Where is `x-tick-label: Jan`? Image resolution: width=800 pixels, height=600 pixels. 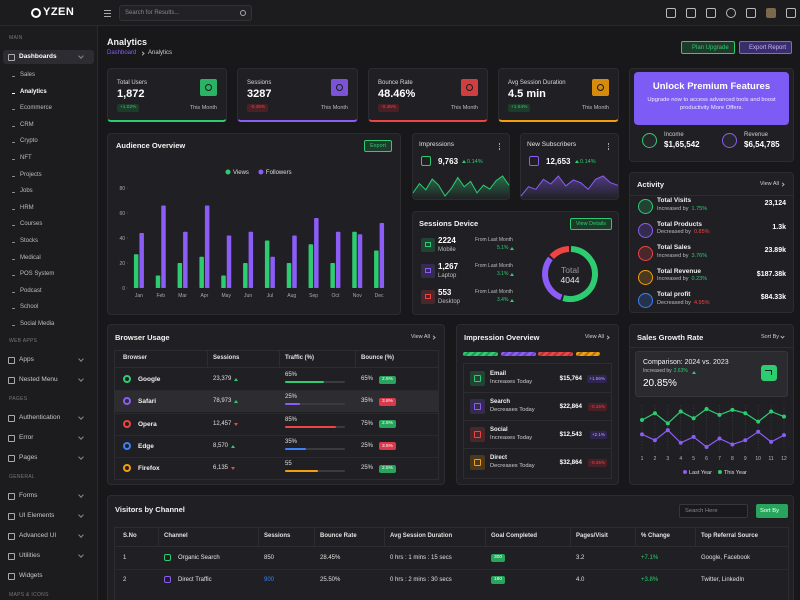
x-tick-label: Jan is located at coordinates (139, 296).